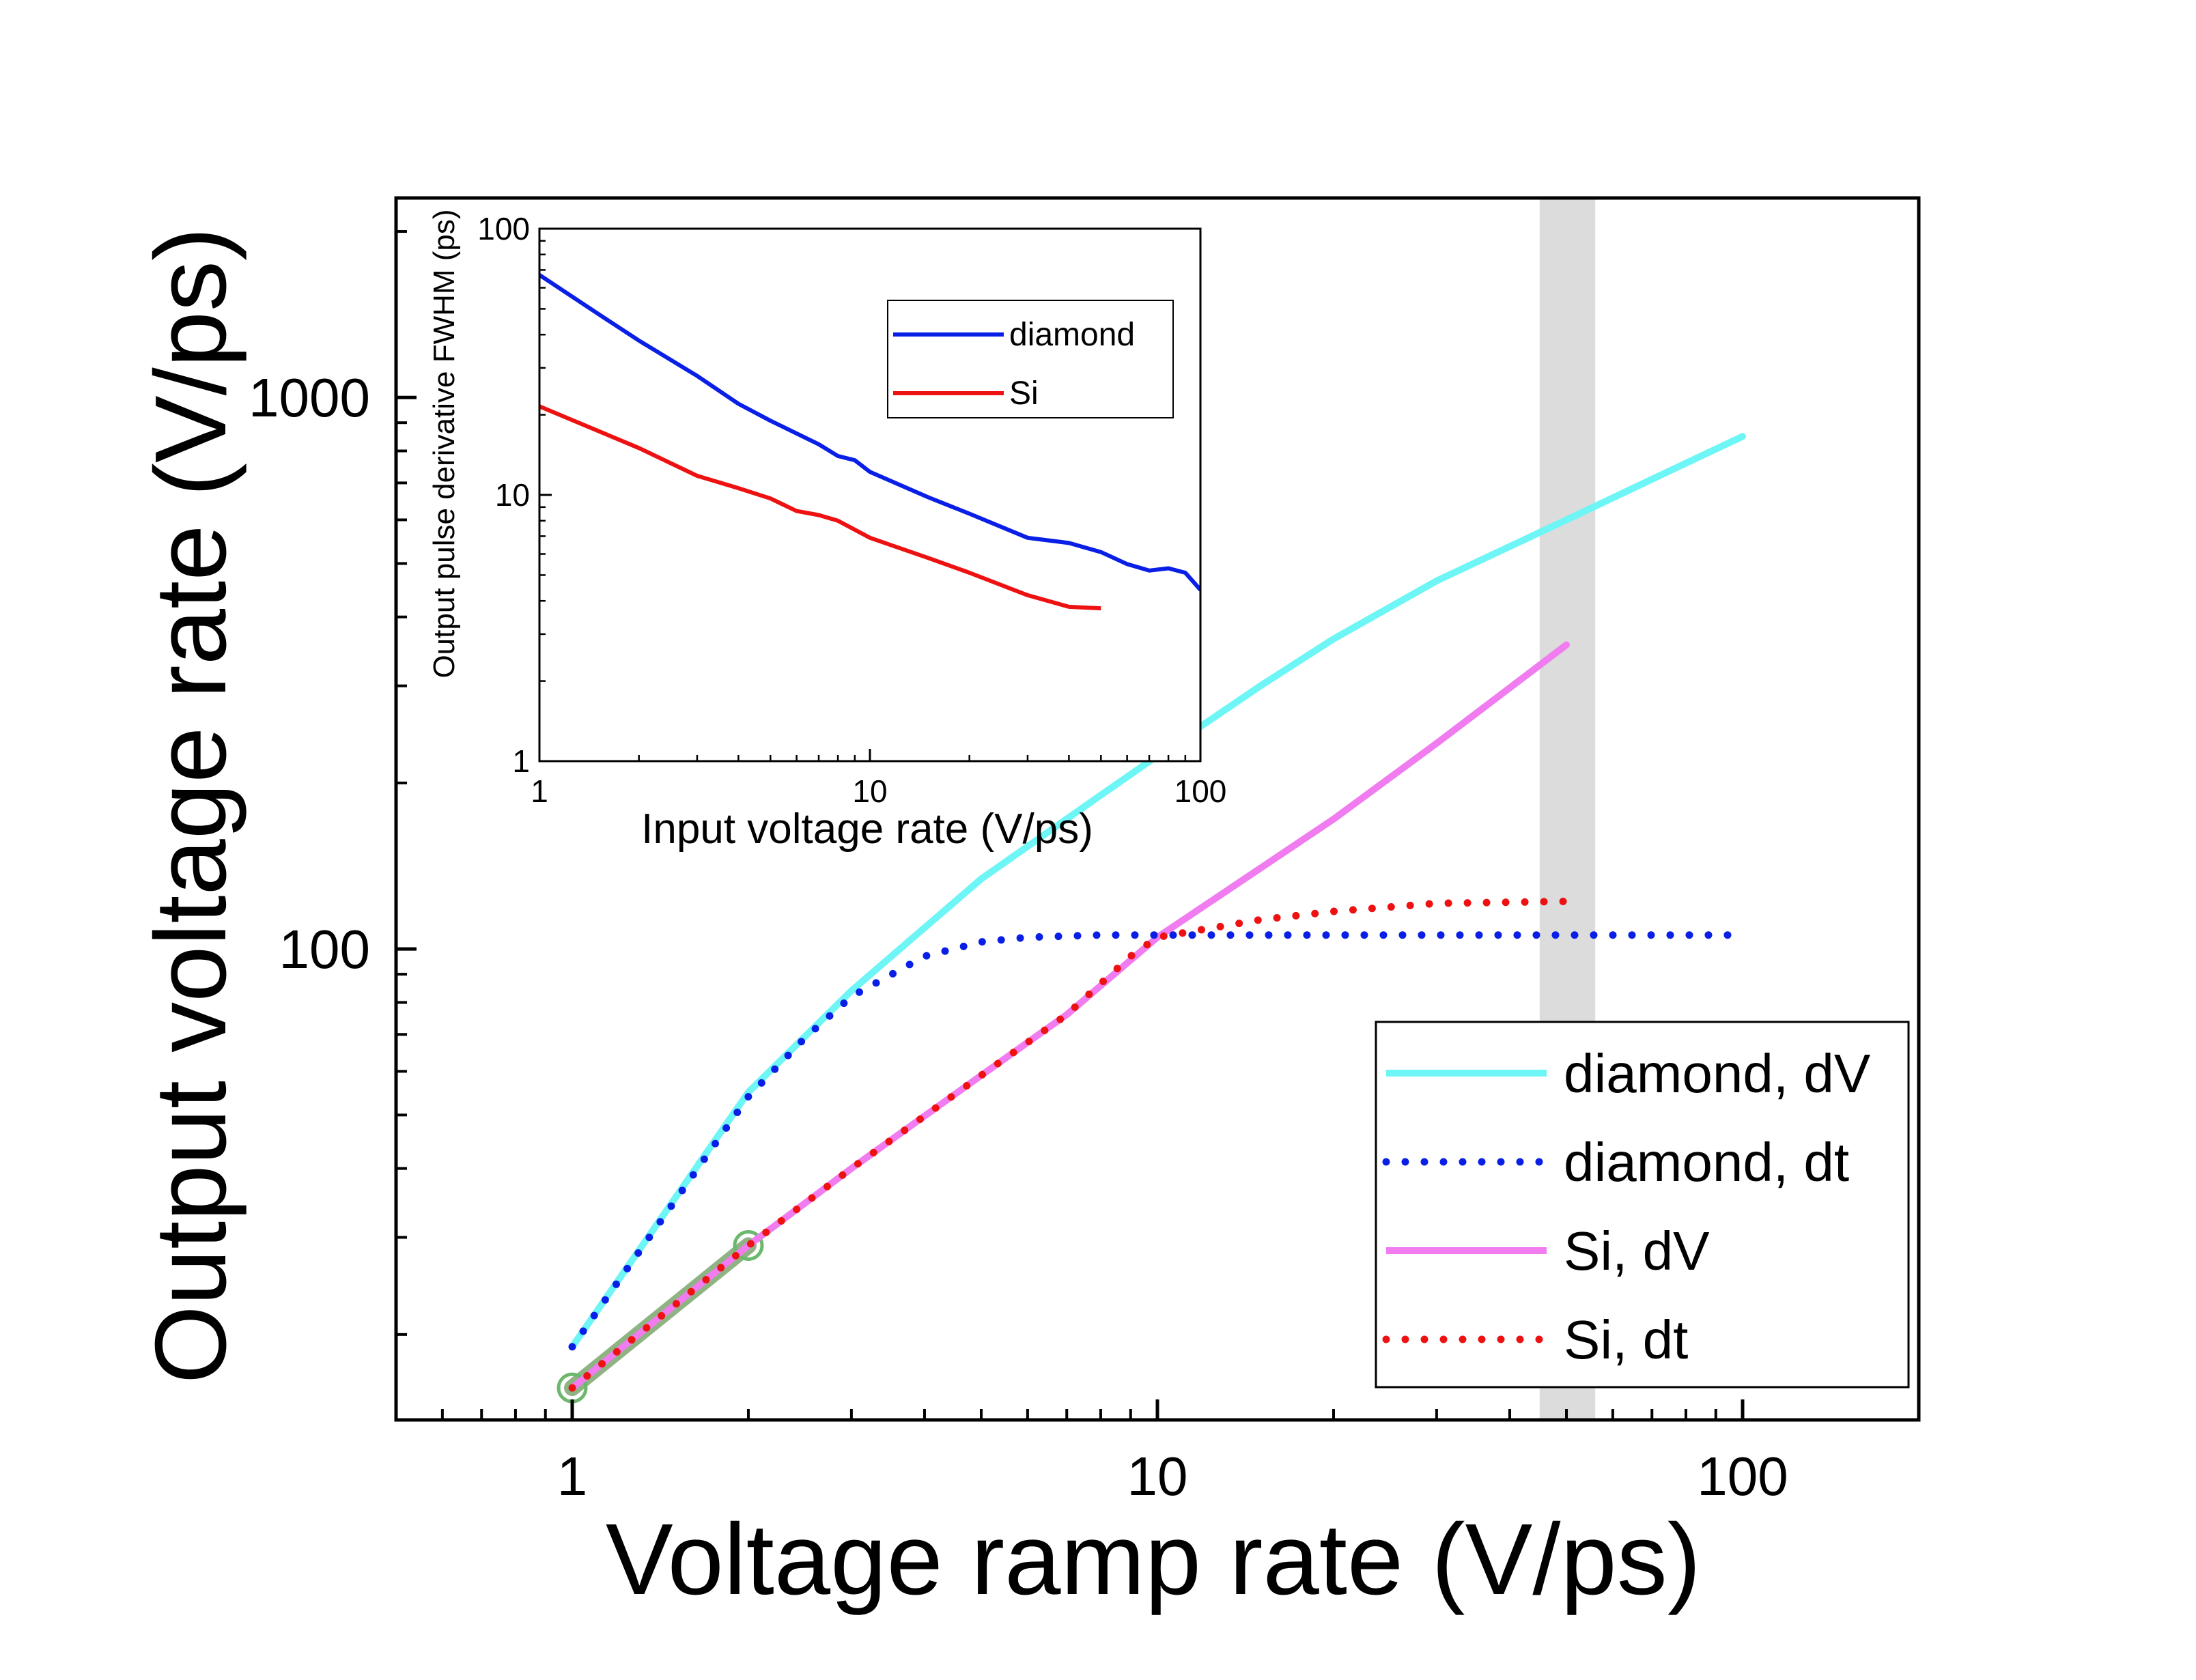 The height and width of the screenshot is (1680, 2196). Describe the element at coordinates (503, 228) in the screenshot. I see `inset-y-tick-label: 100` at that location.